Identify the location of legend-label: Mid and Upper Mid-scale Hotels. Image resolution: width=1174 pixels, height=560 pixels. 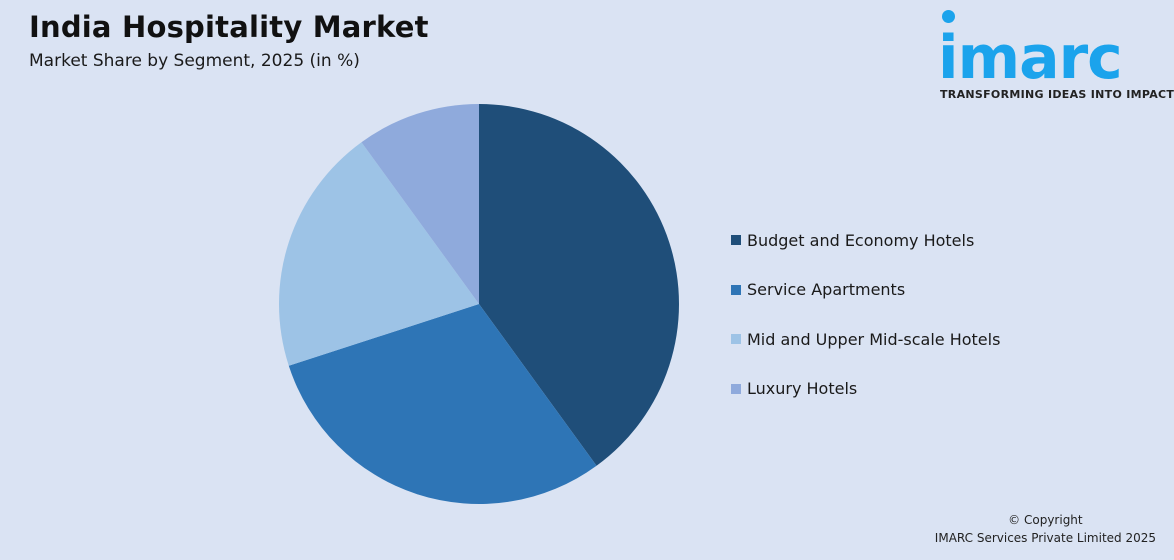
(874, 339).